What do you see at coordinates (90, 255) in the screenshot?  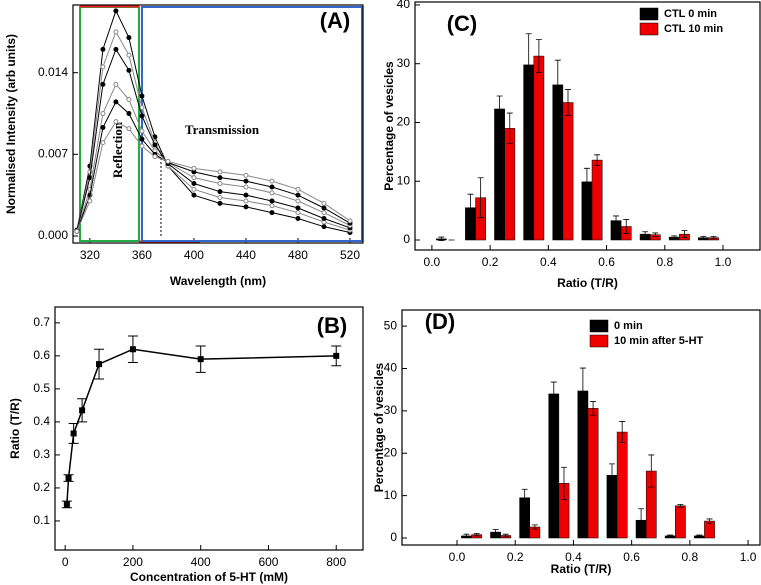 I see `x-tick-label: 320` at bounding box center [90, 255].